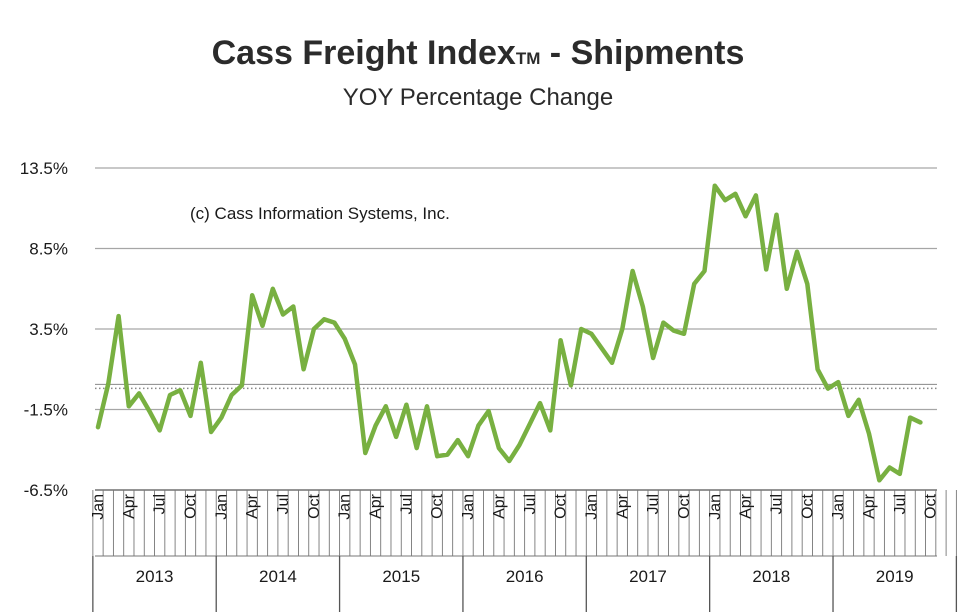 This screenshot has width=974, height=614. What do you see at coordinates (478, 97) in the screenshot?
I see `chart-subtitle: YOY Percentage Change` at bounding box center [478, 97].